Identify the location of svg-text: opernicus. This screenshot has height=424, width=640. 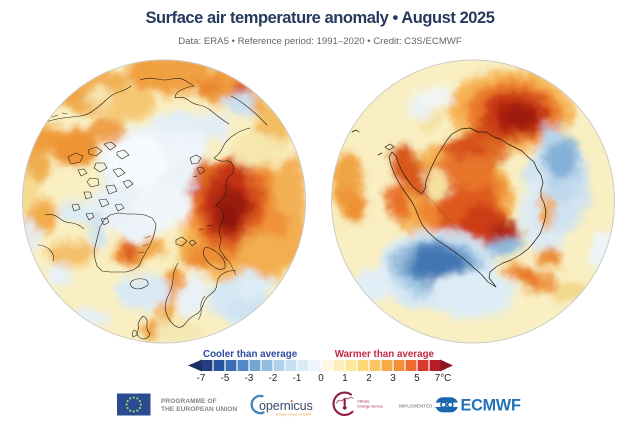
(286, 406).